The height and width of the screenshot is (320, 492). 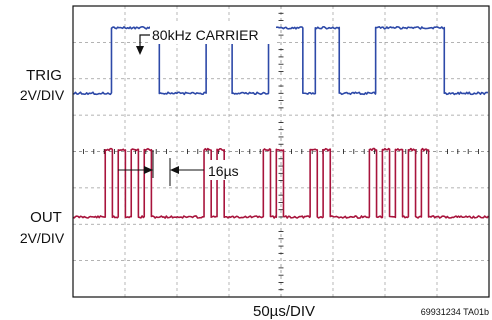 I want to click on carrier-annotation: 80kHz CARRIER, so click(x=206, y=39).